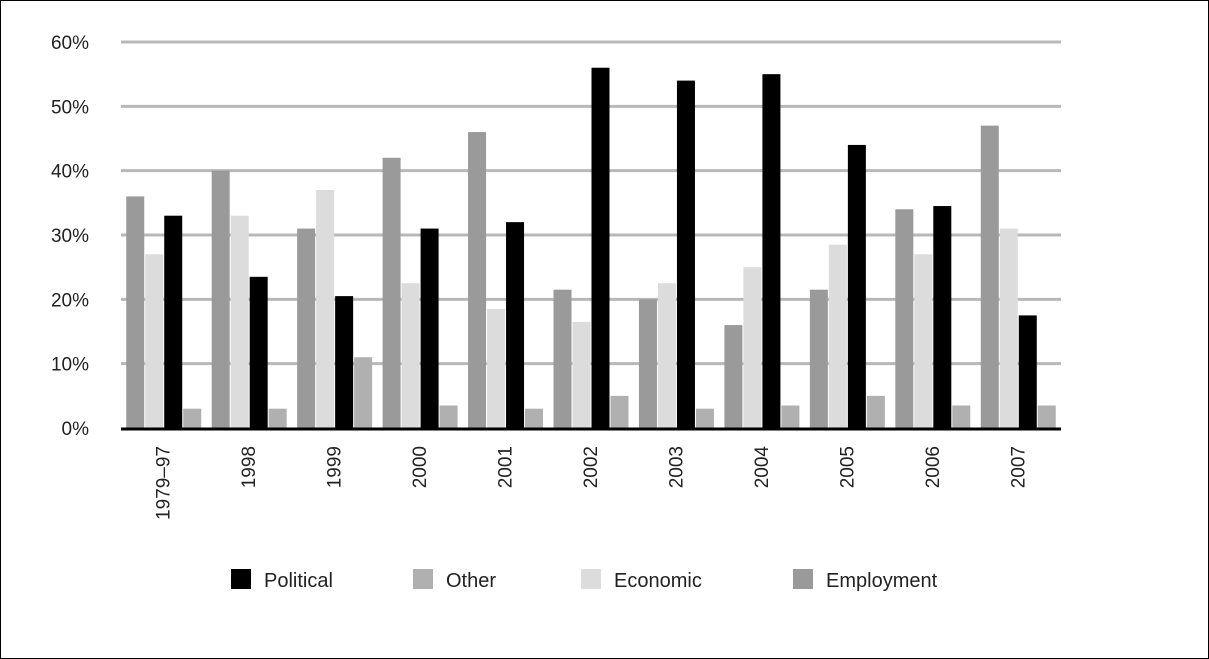  Describe the element at coordinates (471, 581) in the screenshot. I see `legend-label-other: Other` at that location.